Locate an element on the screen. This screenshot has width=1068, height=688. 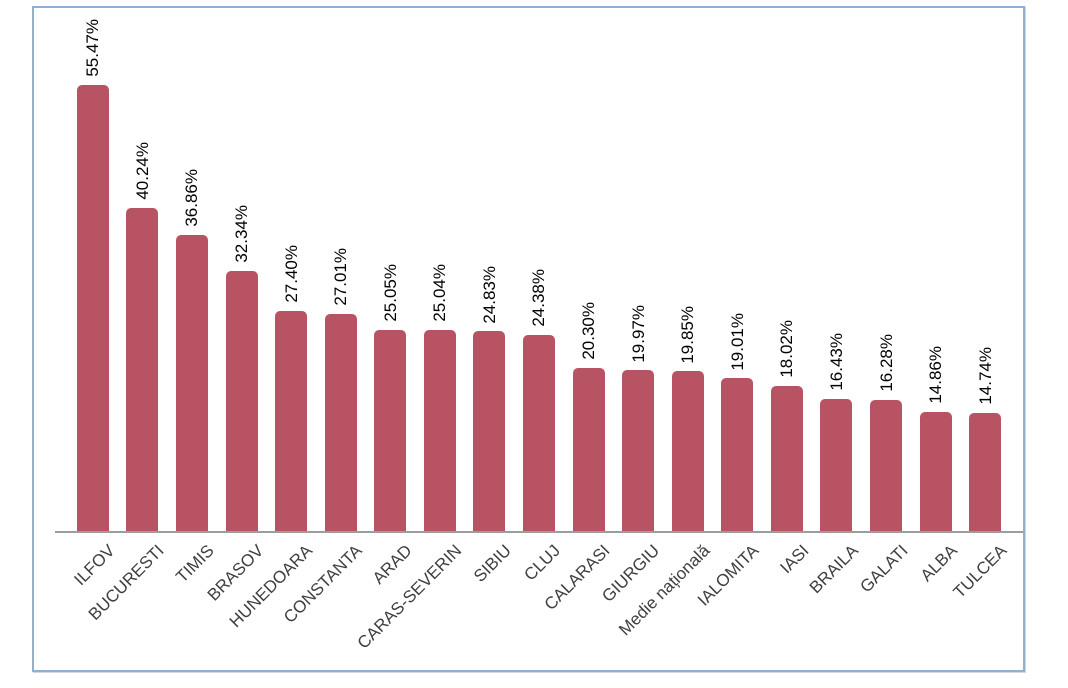
bar-slot: 16.28% is located at coordinates (886, 269).